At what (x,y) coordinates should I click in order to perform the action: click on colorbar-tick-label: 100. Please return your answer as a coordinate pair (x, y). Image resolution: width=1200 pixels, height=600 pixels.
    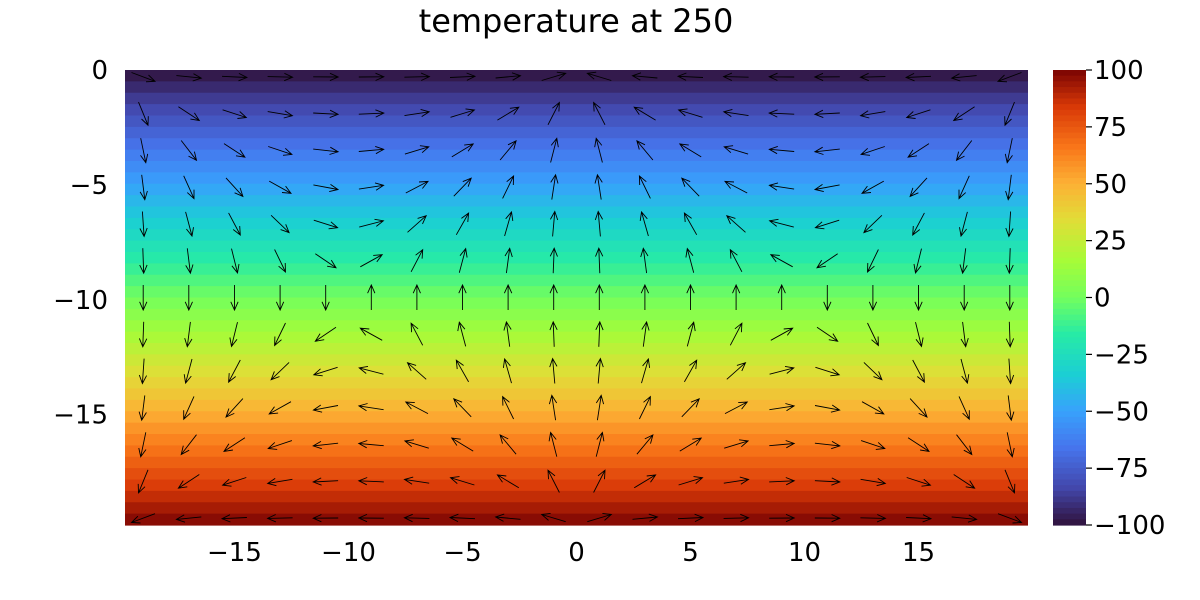
    Looking at the image, I should click on (1119, 71).